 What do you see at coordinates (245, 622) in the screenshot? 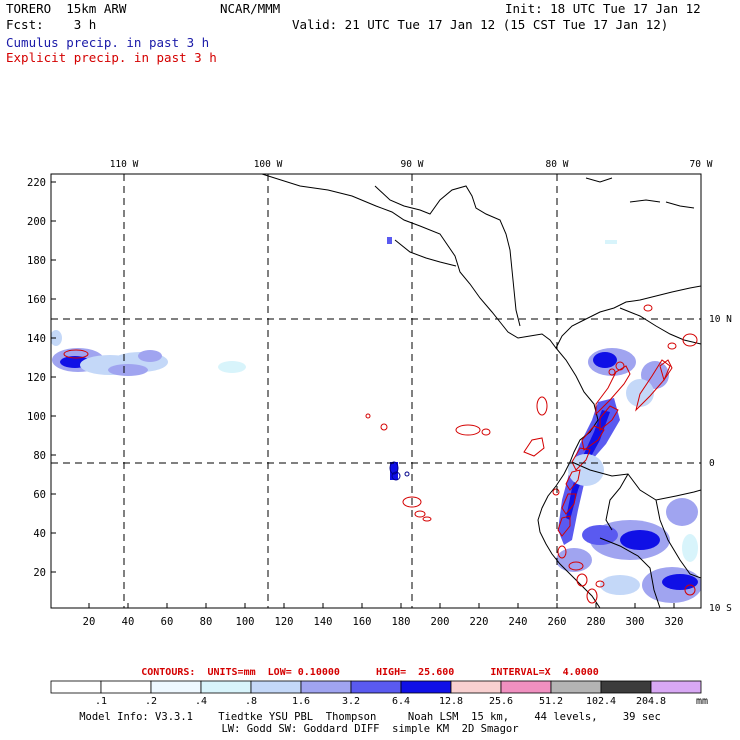
I see `x-tick-label: 100` at bounding box center [245, 622].